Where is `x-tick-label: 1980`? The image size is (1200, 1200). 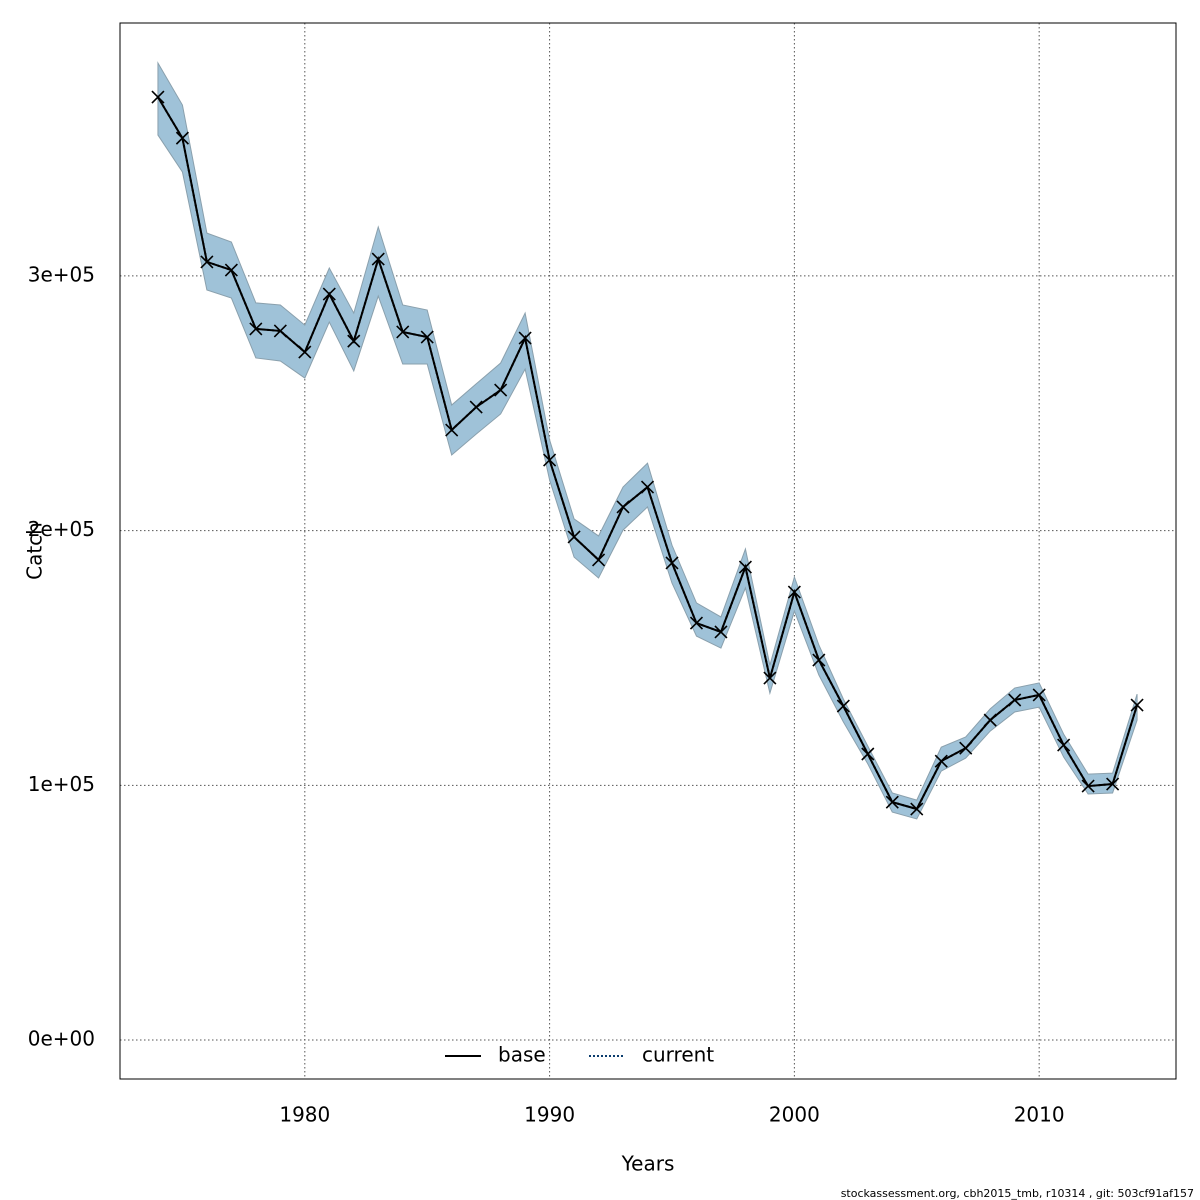 x-tick-label: 1980 is located at coordinates (304, 1115).